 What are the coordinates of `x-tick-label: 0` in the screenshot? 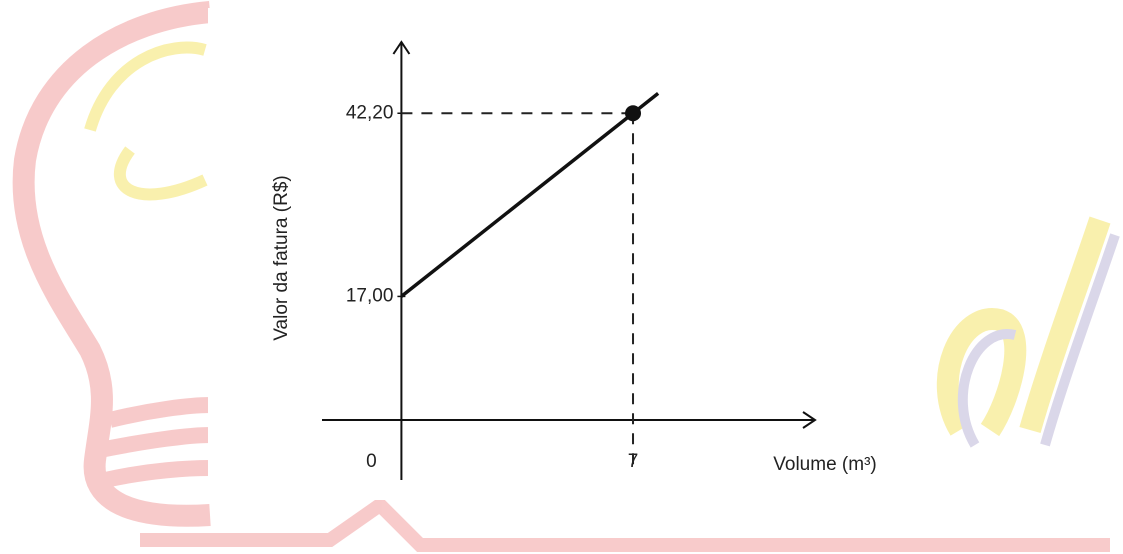 It's located at (371, 461).